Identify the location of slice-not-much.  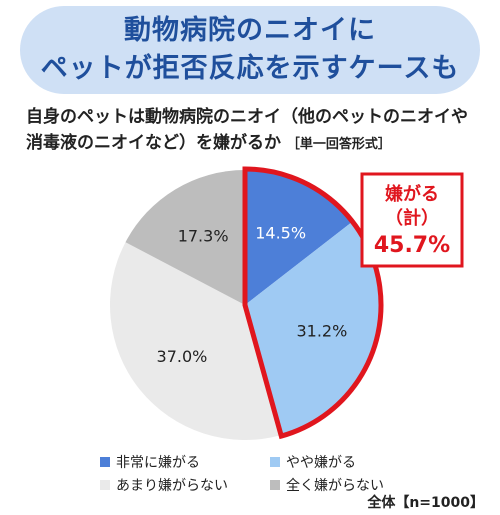
(196, 341).